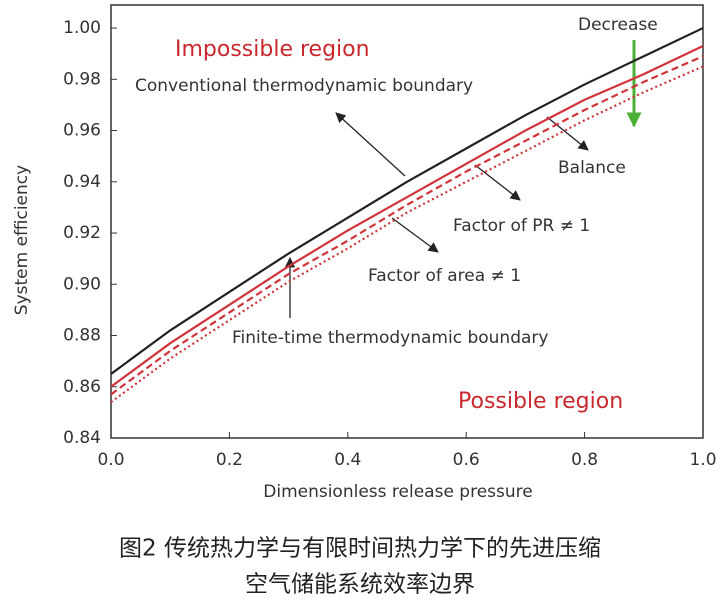  What do you see at coordinates (540, 401) in the screenshot?
I see `annotation: Possible region` at bounding box center [540, 401].